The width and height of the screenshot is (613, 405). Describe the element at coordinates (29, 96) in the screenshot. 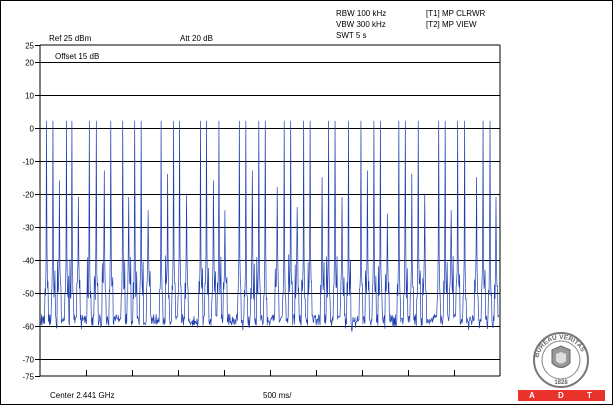

I see `y-tick-label: 10` at that location.